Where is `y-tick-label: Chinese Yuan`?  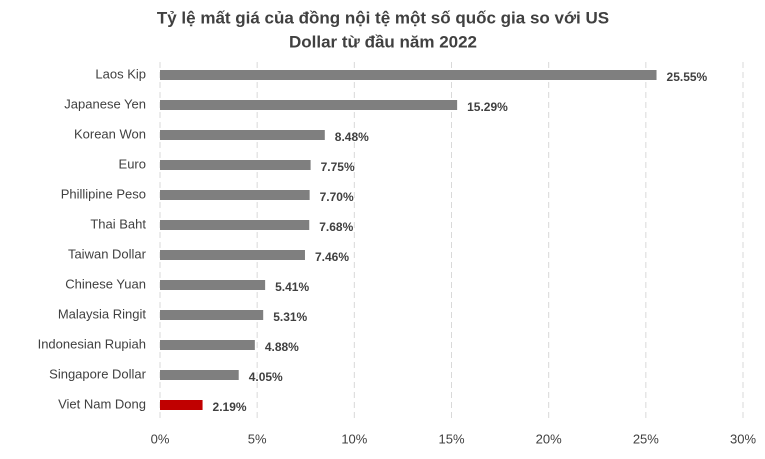 y-tick-label: Chinese Yuan is located at coordinates (105, 283).